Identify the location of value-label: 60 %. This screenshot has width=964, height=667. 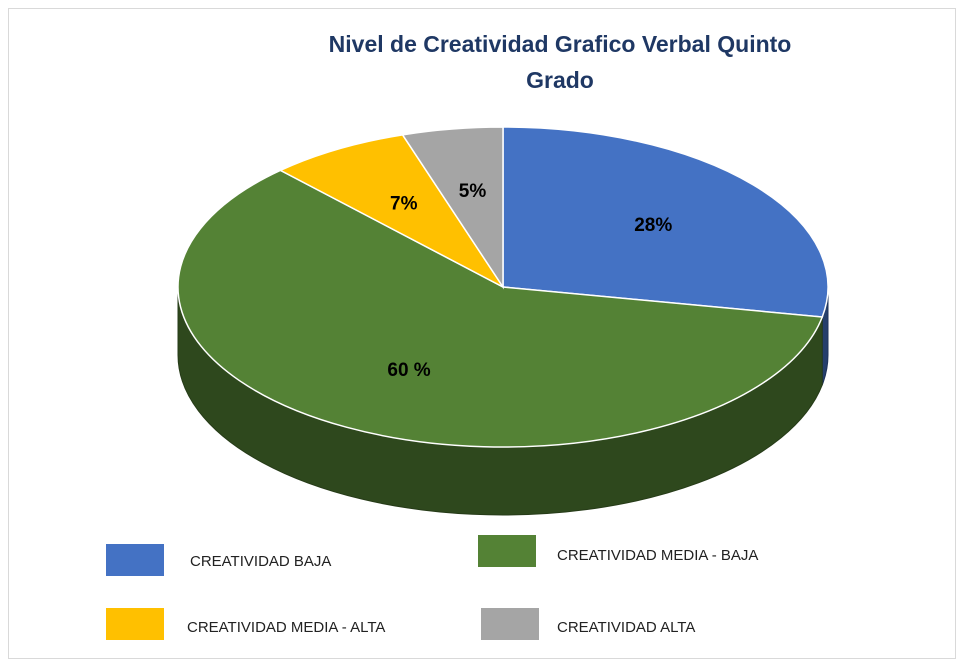
(408, 370).